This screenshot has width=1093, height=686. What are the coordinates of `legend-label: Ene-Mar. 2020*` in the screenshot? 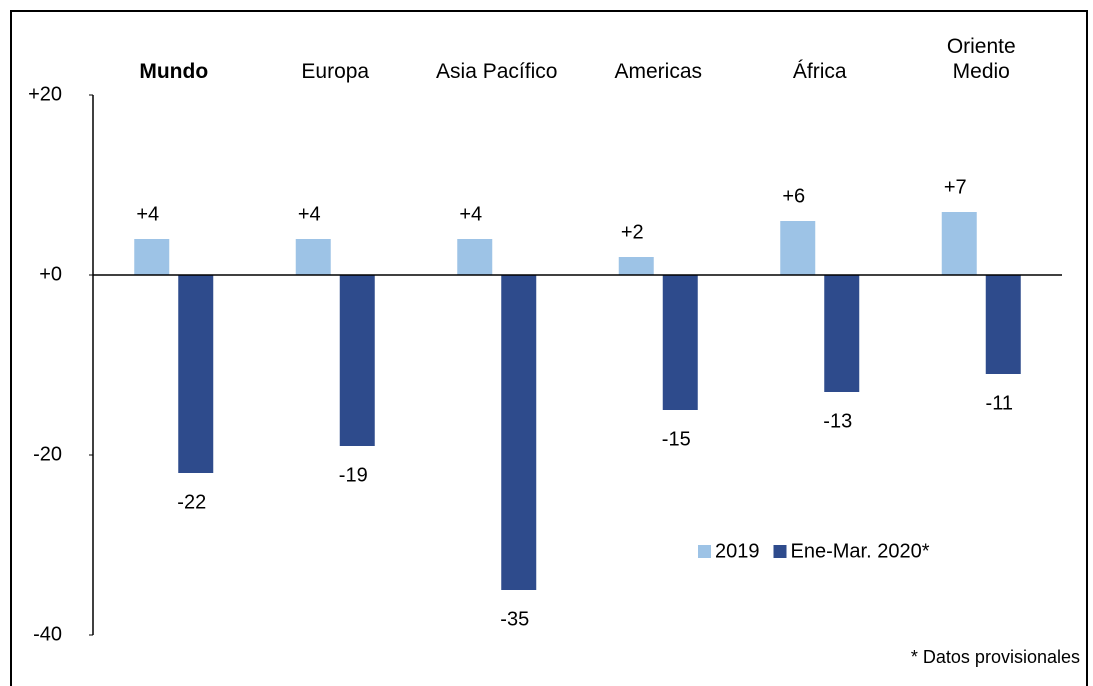 It's located at (860, 551).